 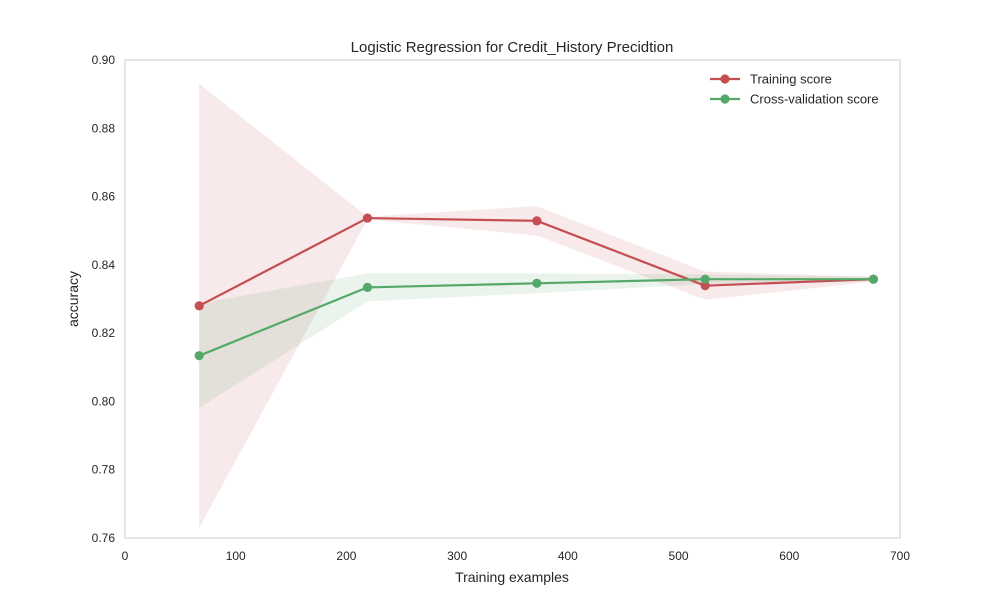 I want to click on legend-cross-validation-score-marker, so click(x=725, y=99).